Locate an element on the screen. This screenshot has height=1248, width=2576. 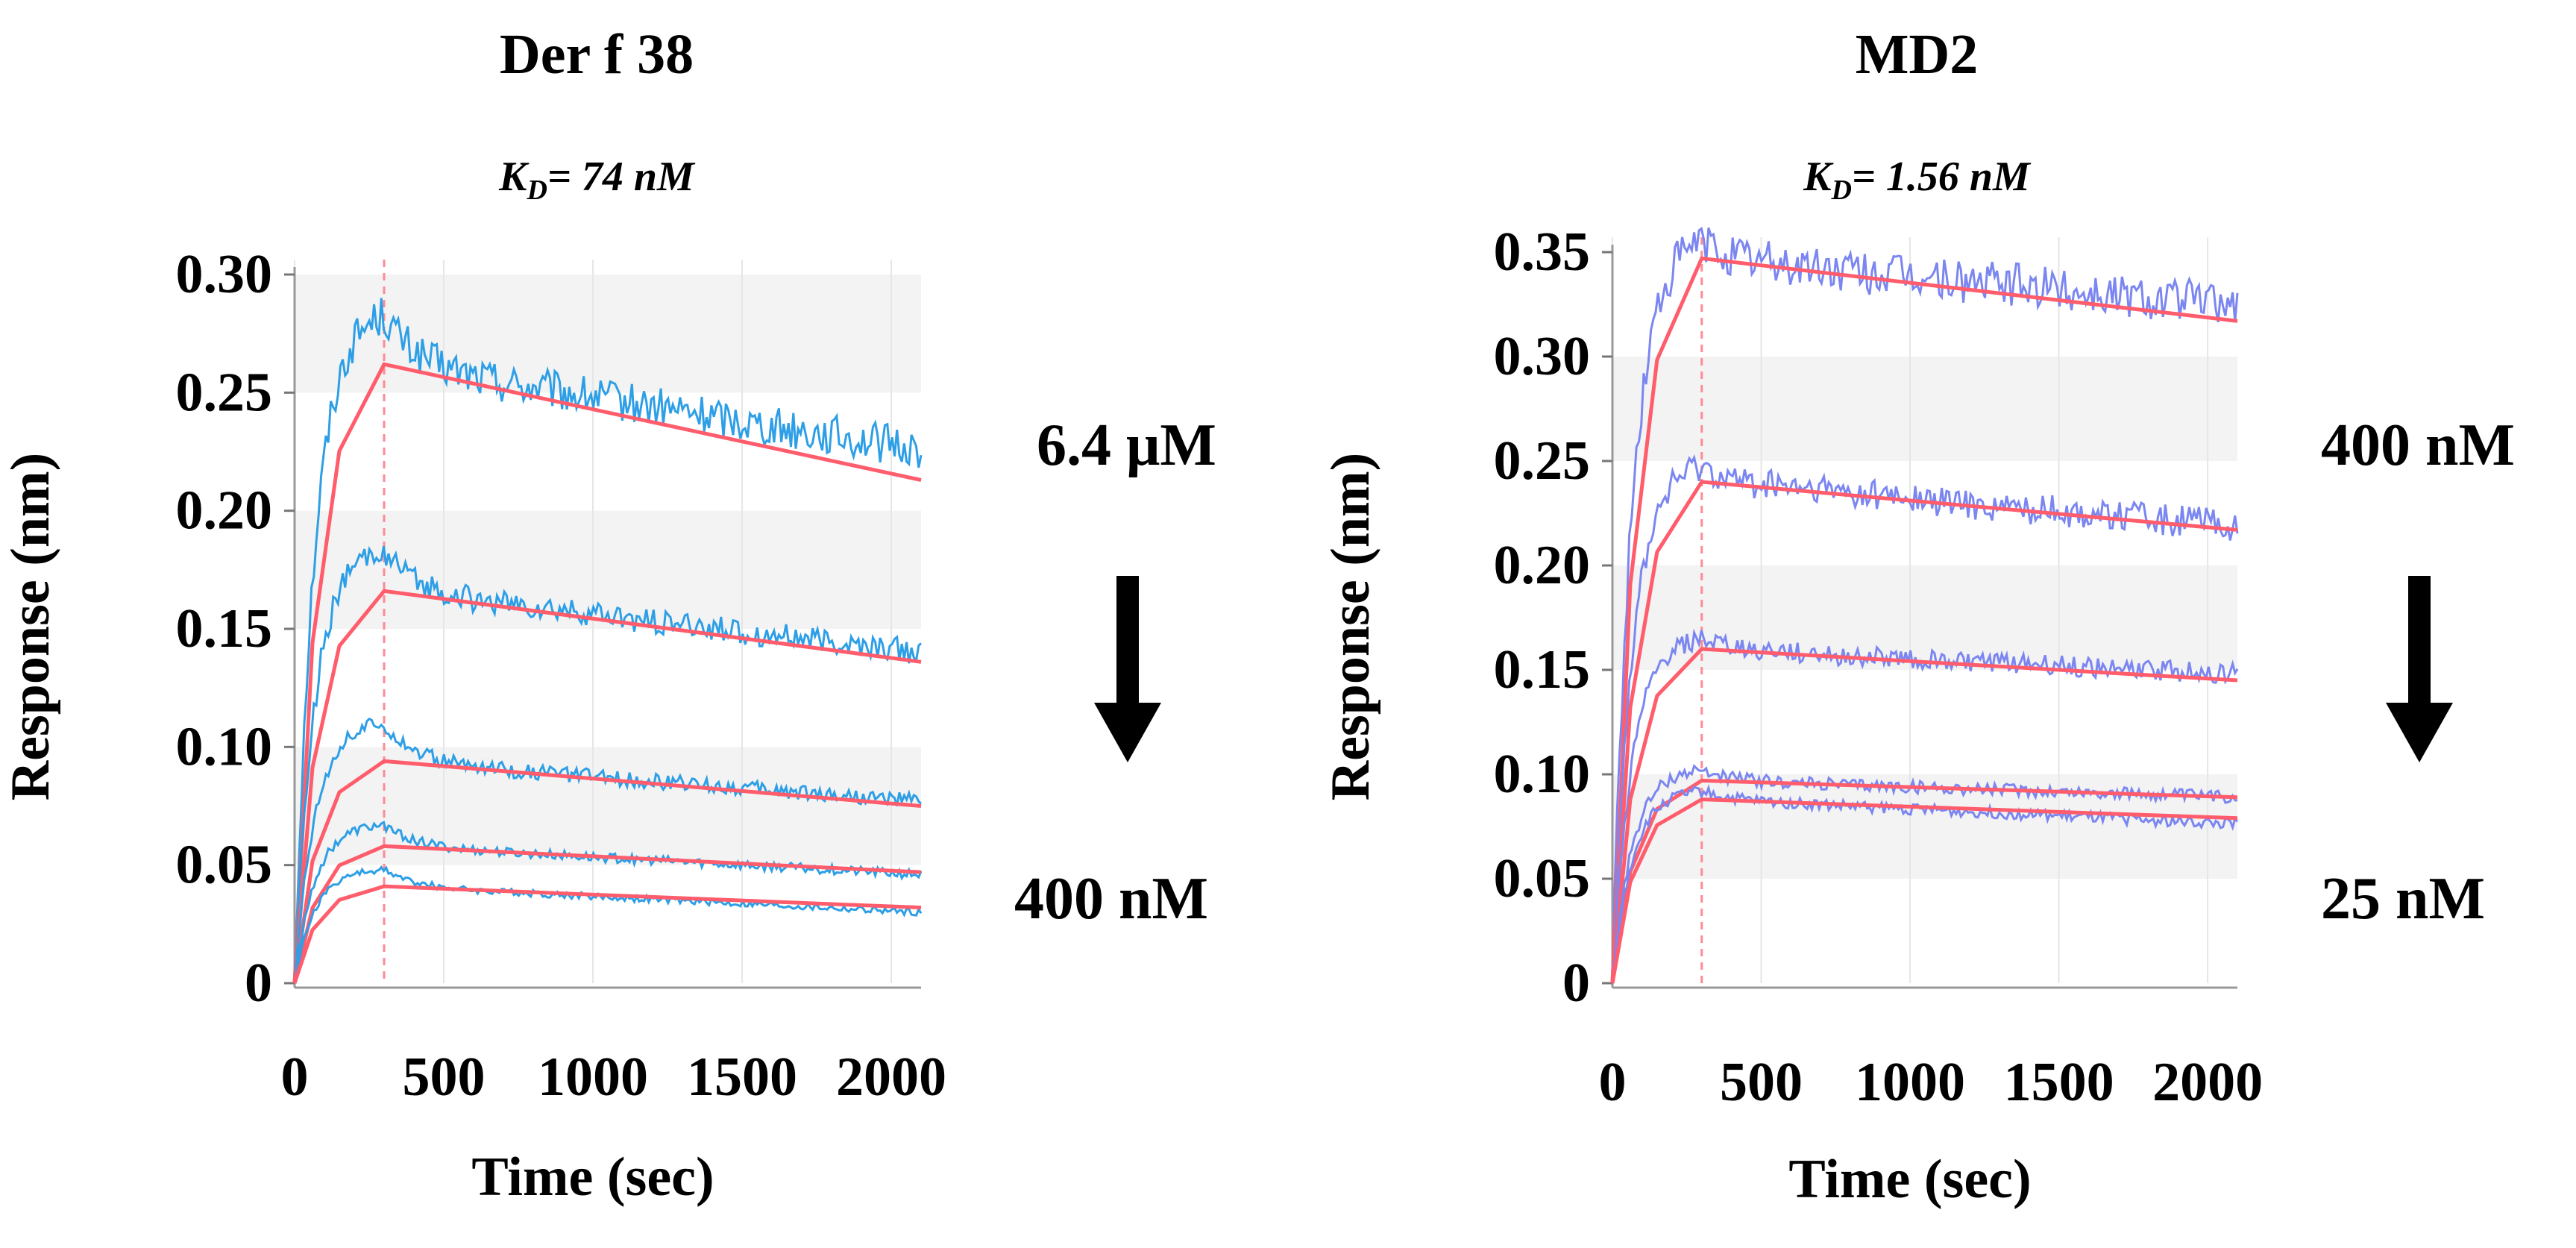
panel2-conc-high: 400 nM is located at coordinates (2418, 445).